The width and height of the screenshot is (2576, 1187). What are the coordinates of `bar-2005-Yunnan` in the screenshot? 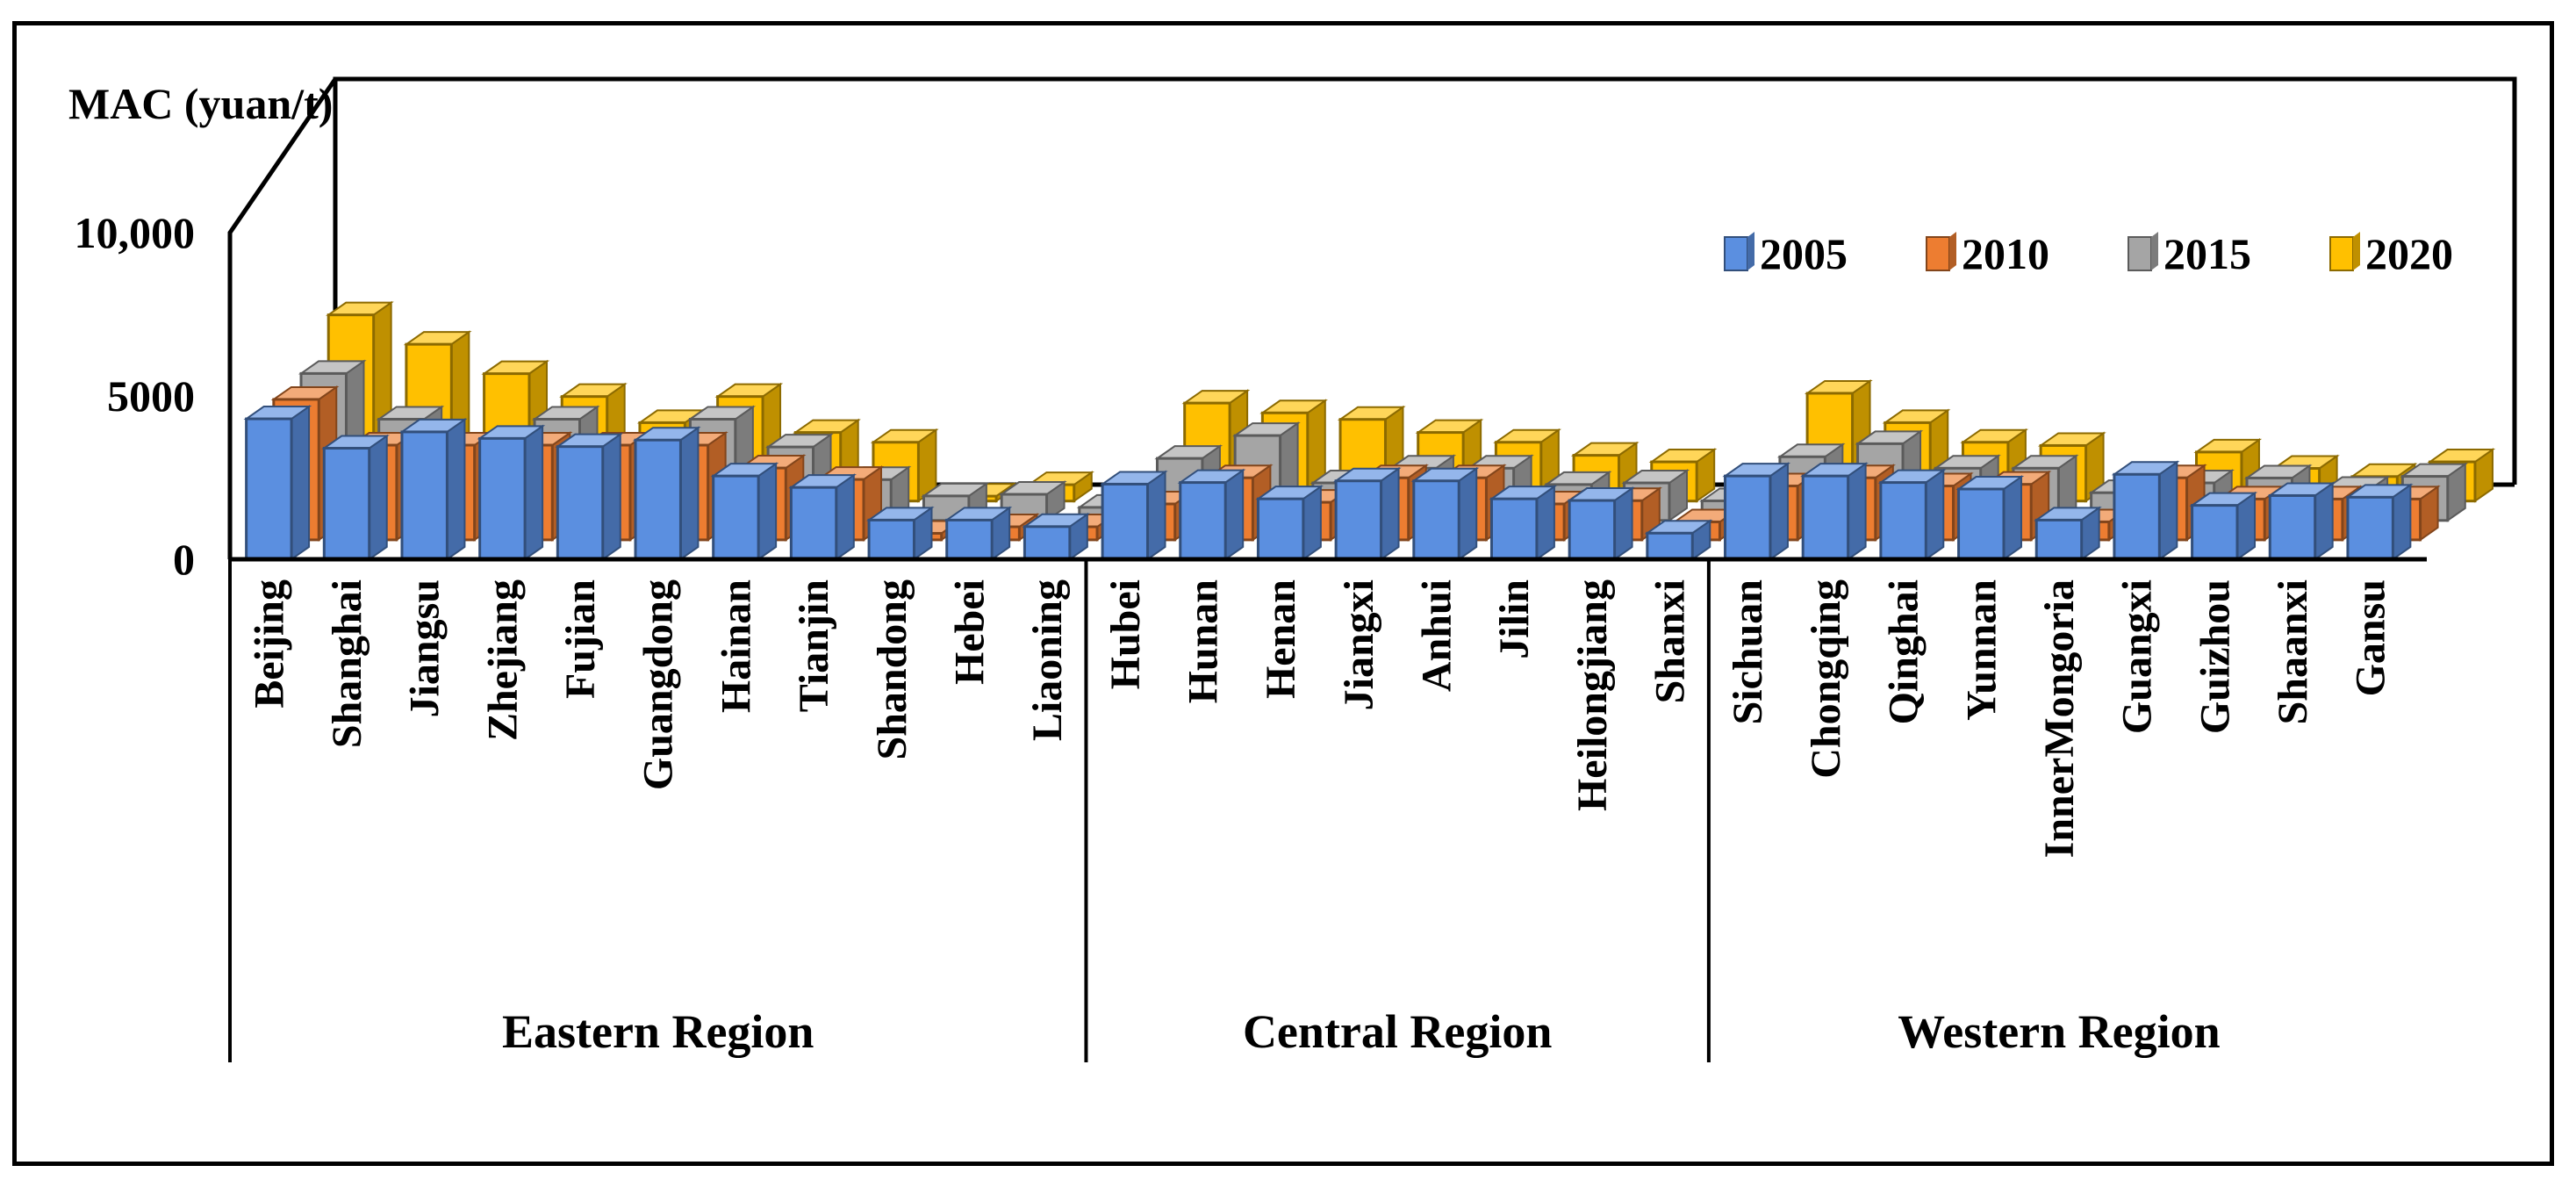 It's located at (1990, 518).